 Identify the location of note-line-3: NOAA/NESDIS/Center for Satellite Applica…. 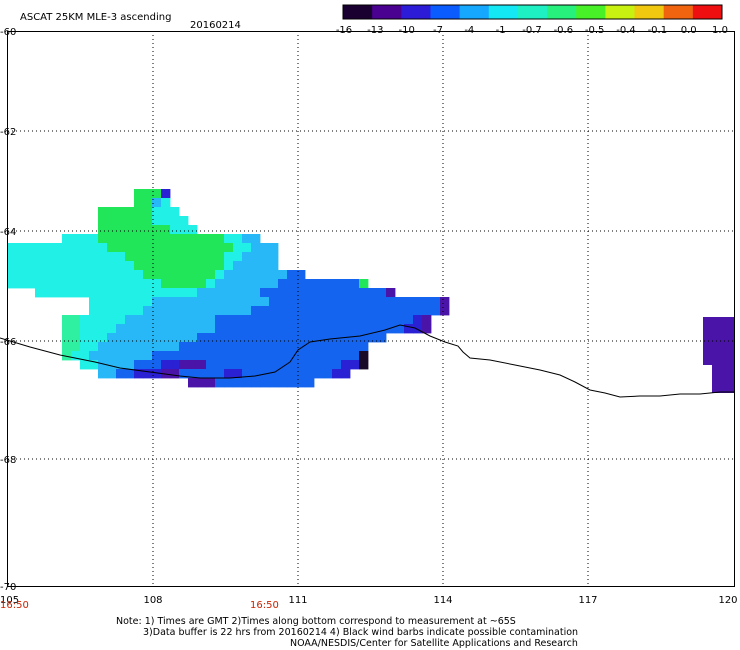
(434, 643).